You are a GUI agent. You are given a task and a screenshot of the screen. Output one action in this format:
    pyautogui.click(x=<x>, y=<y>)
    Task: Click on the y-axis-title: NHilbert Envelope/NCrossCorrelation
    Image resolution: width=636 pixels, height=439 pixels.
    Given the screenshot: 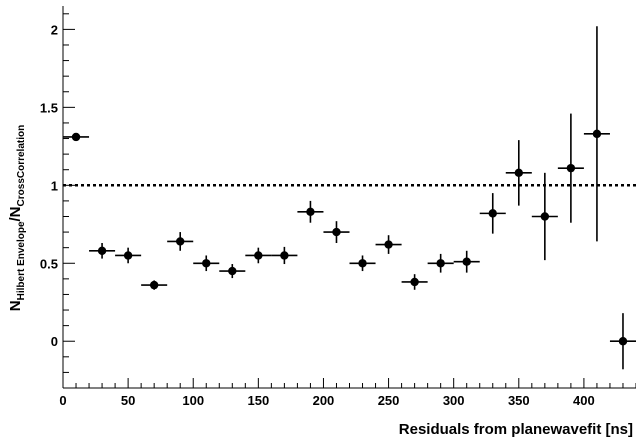 What is the action you would take?
    pyautogui.click(x=17, y=218)
    